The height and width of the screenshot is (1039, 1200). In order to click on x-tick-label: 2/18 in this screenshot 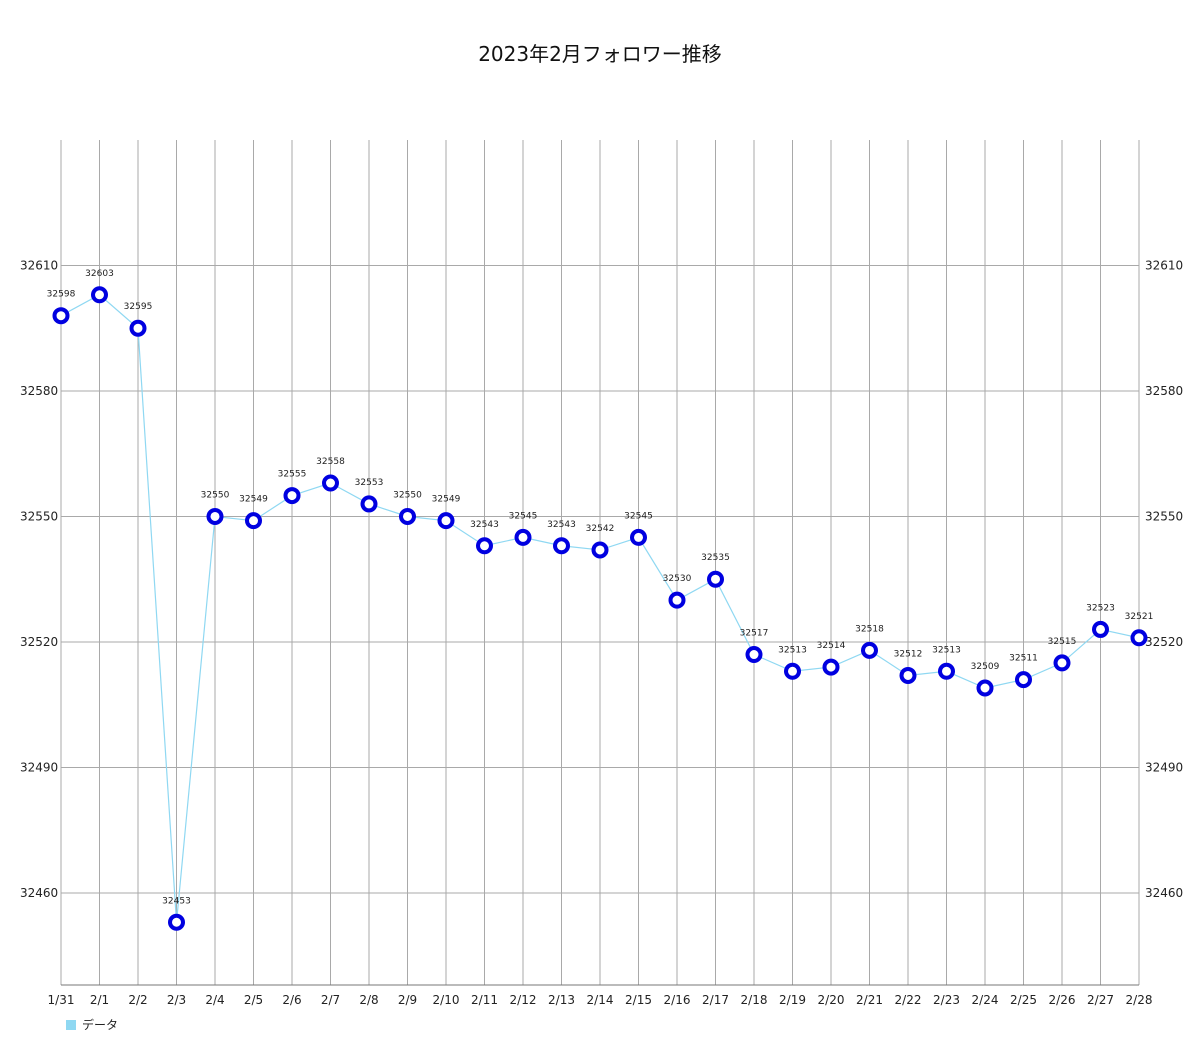, I will do `click(754, 1000)`.